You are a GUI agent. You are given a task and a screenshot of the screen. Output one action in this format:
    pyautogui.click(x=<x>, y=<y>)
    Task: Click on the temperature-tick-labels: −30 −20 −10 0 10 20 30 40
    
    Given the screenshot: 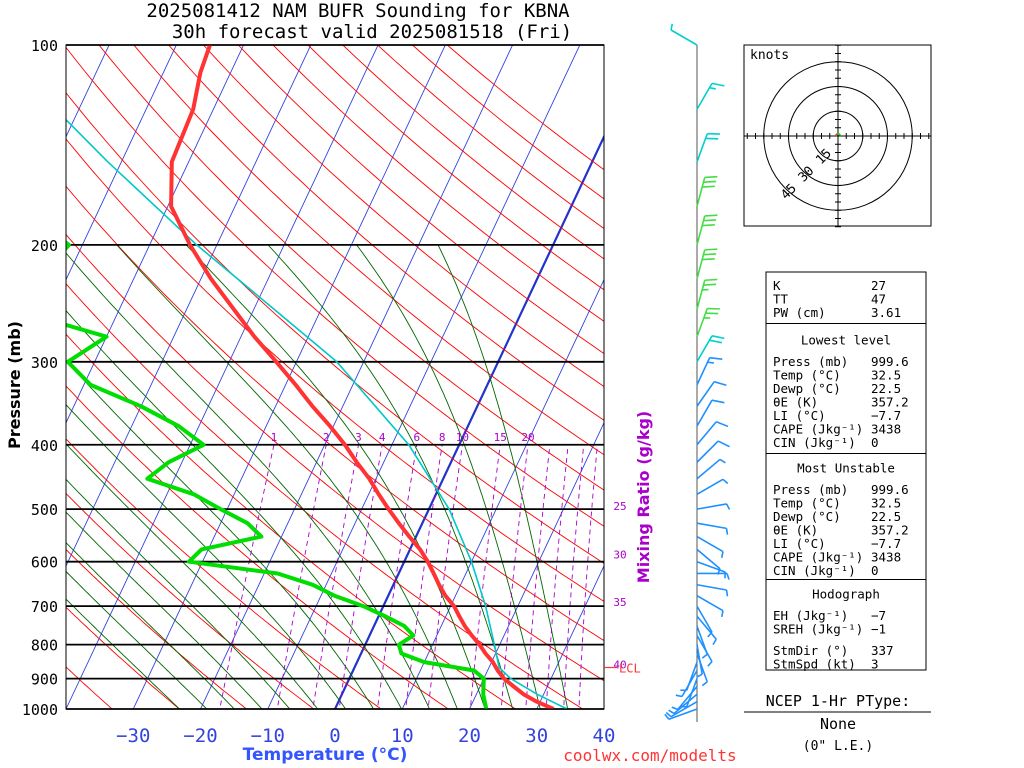 What is the action you would take?
    pyautogui.click(x=365, y=736)
    